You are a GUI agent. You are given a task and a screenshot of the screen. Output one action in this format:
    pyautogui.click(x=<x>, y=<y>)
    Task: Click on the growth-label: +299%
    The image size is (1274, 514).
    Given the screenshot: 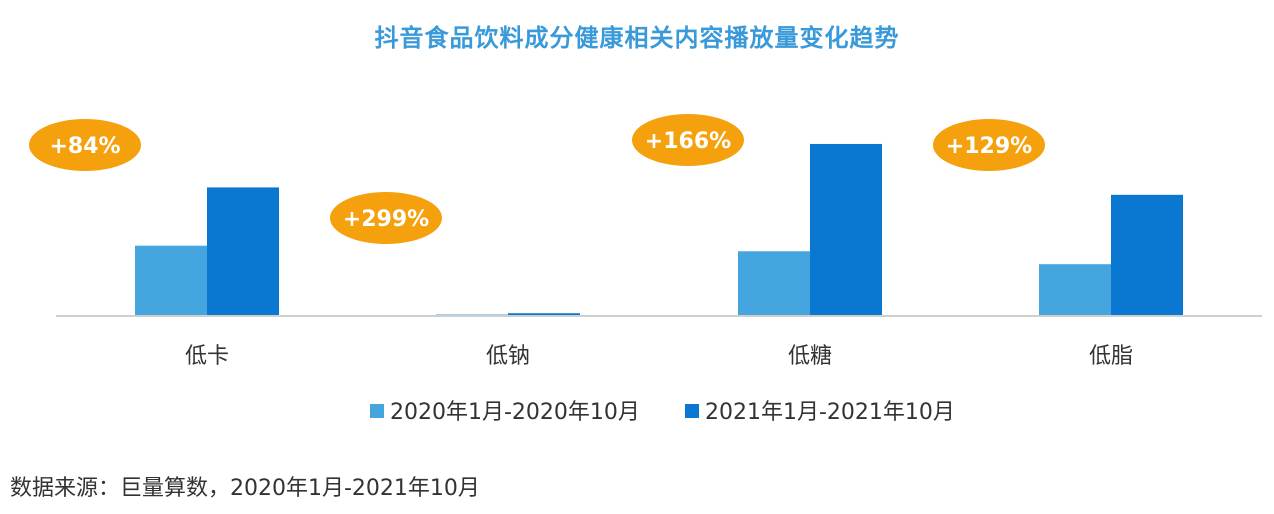 What is the action you would take?
    pyautogui.click(x=386, y=219)
    